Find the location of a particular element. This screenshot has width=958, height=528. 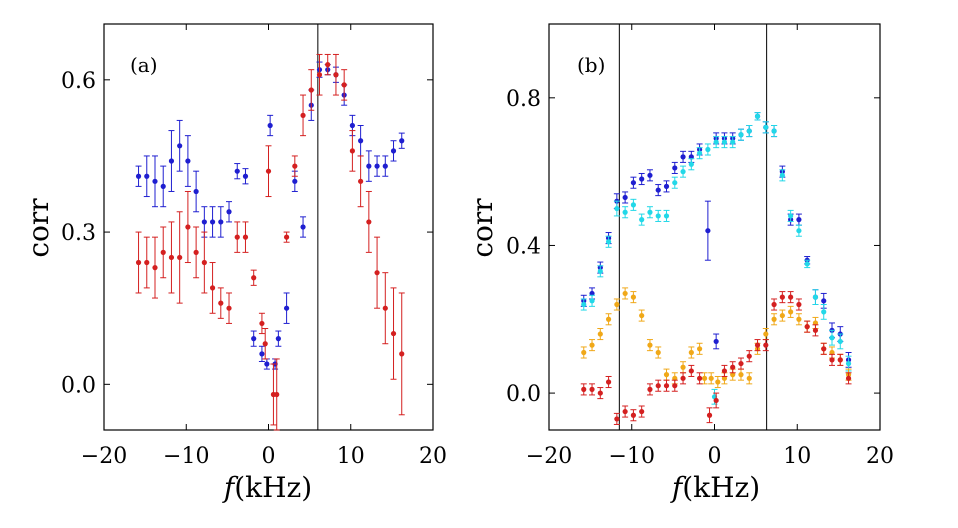

panel-label-b: (b) is located at coordinates (591, 65).